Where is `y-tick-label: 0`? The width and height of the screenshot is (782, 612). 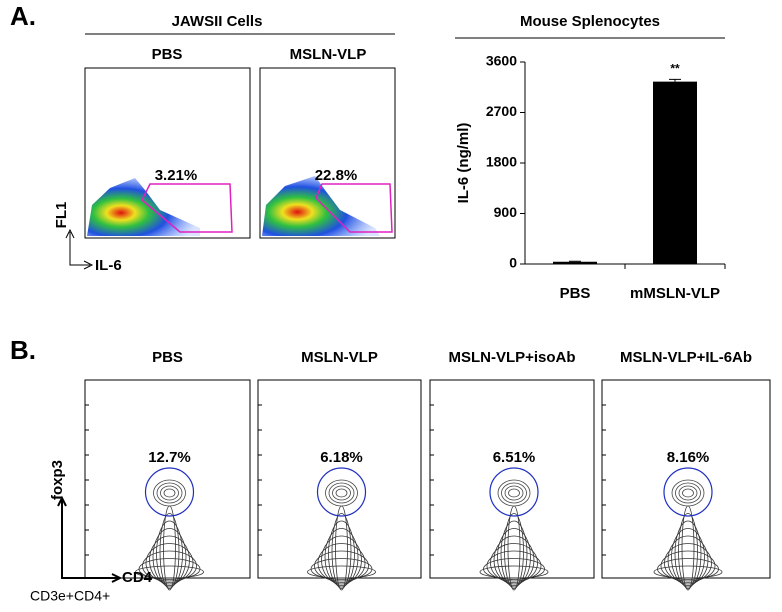 y-tick-label: 0 is located at coordinates (513, 263).